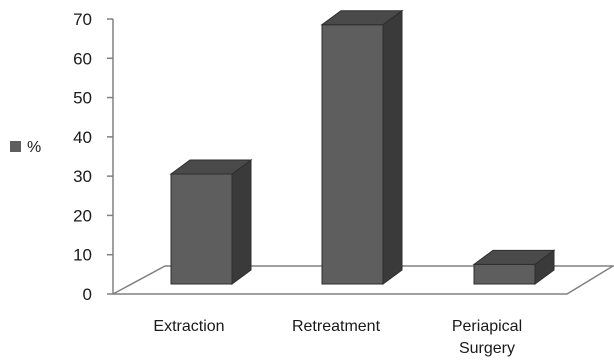 Image resolution: width=614 pixels, height=362 pixels. What do you see at coordinates (82, 176) in the screenshot?
I see `y-tick-label: 30` at bounding box center [82, 176].